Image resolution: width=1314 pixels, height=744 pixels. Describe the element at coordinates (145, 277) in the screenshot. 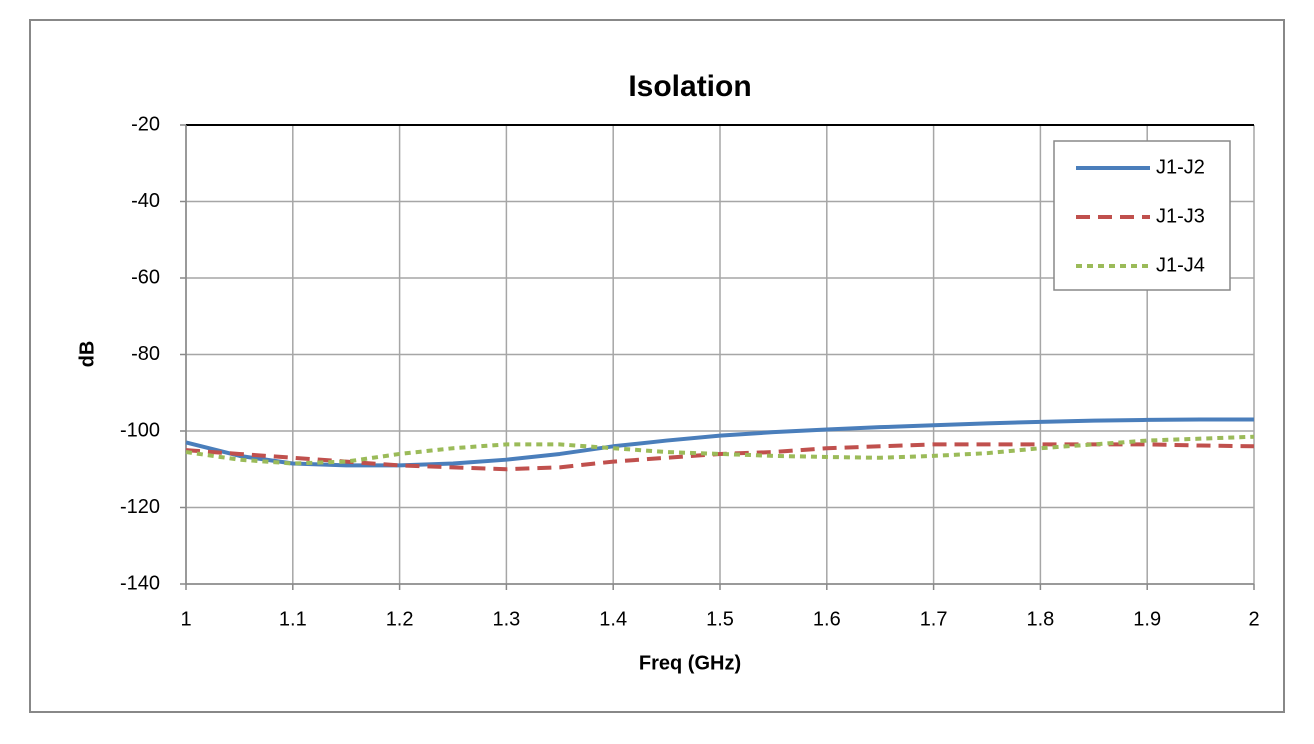

I see `y-tick-label: -60` at that location.